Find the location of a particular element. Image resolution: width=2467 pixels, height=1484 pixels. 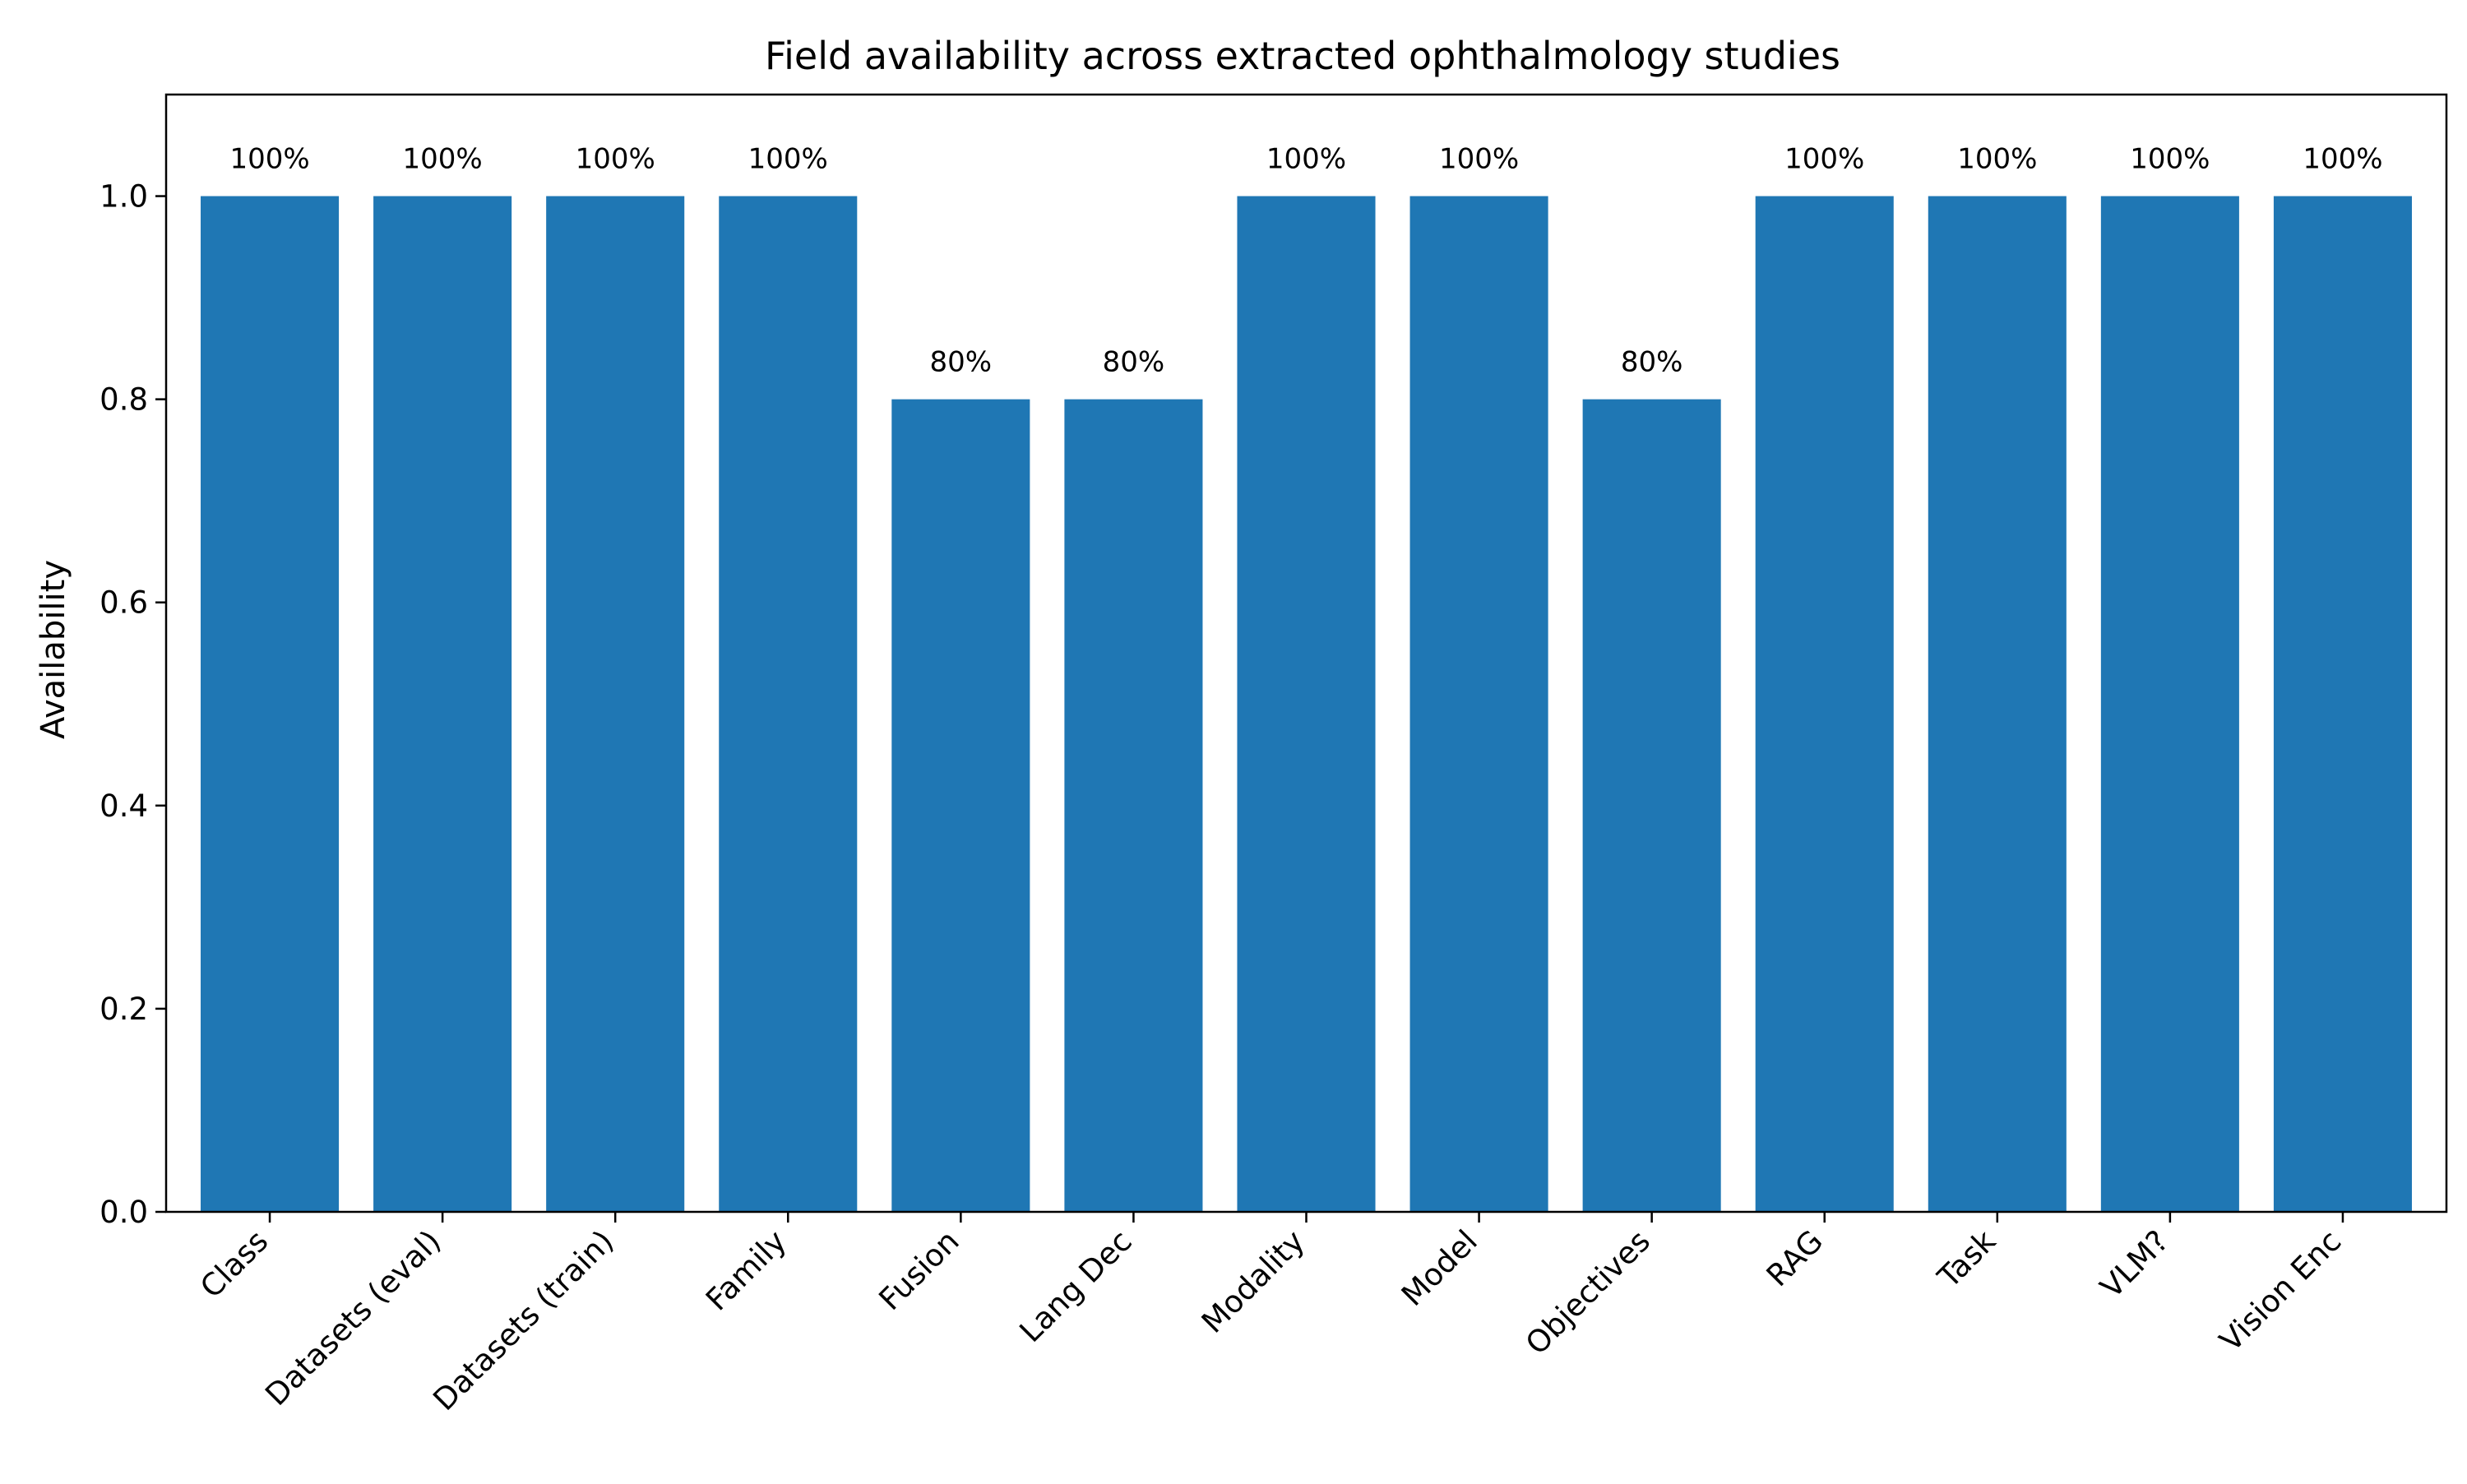

y-tick-label: 1.0 is located at coordinates (124, 197).